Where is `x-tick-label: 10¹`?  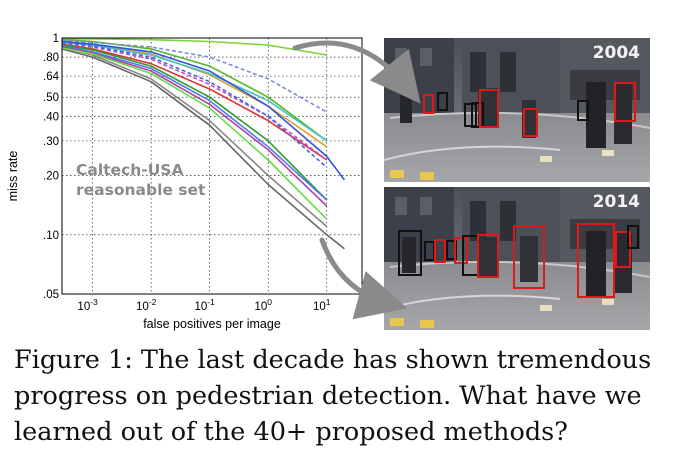
x-tick-label: 10¹ is located at coordinates (322, 305).